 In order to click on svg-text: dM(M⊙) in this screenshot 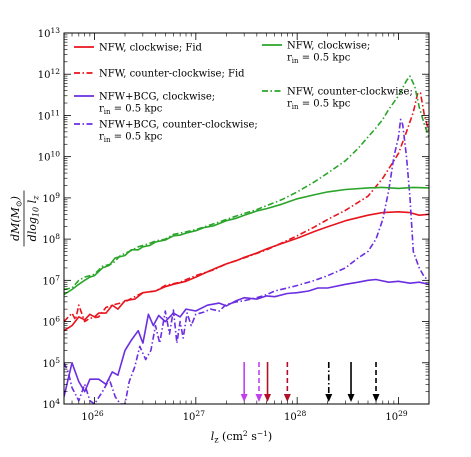, I will do `click(16, 218)`.